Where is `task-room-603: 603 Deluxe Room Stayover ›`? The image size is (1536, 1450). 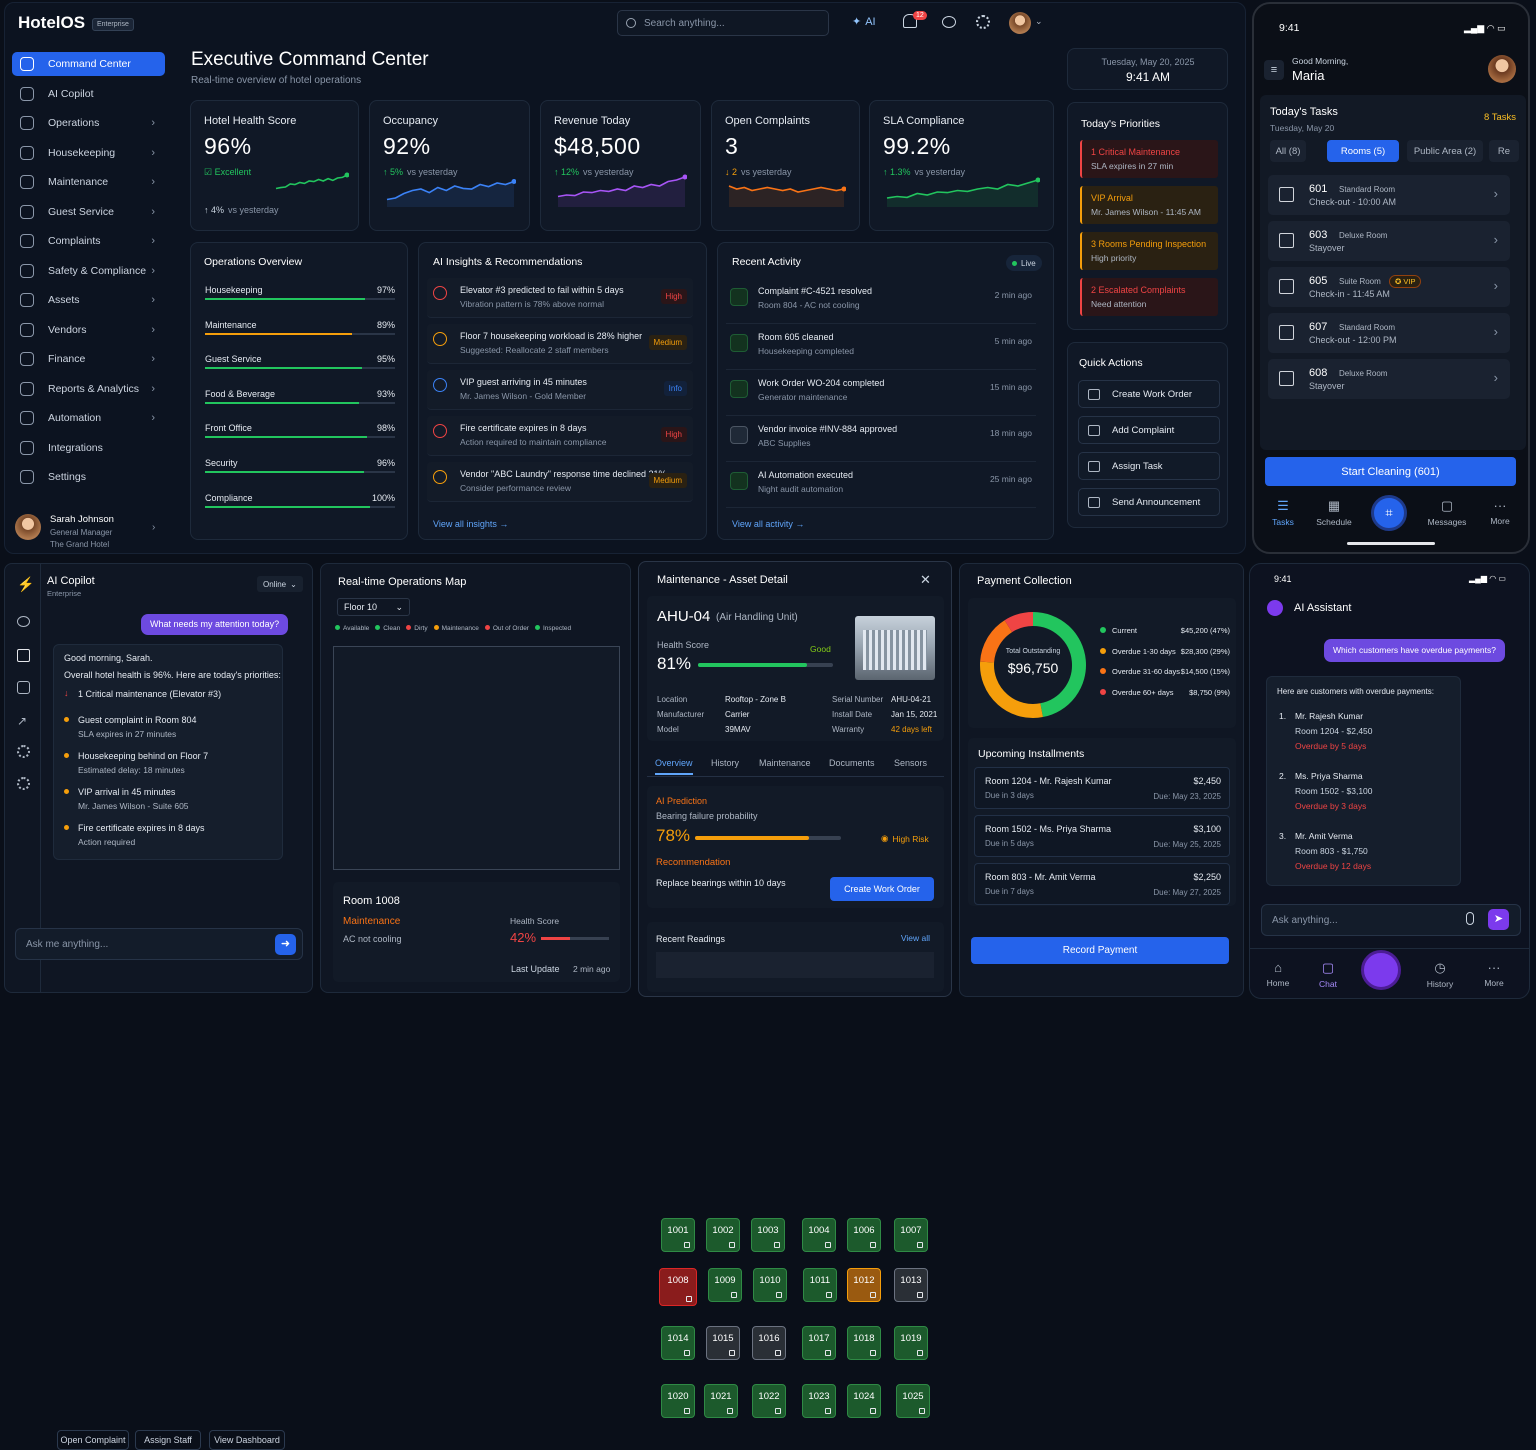 task-room-603: 603 Deluxe Room Stayover › is located at coordinates (1389, 241).